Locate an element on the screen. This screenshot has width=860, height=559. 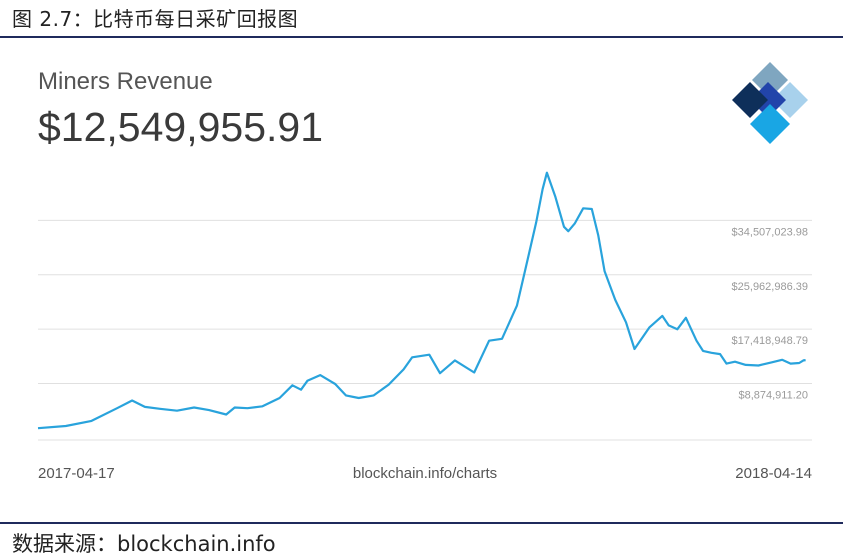
y-tick-label: $17,418,948.79 is located at coordinates (770, 341).